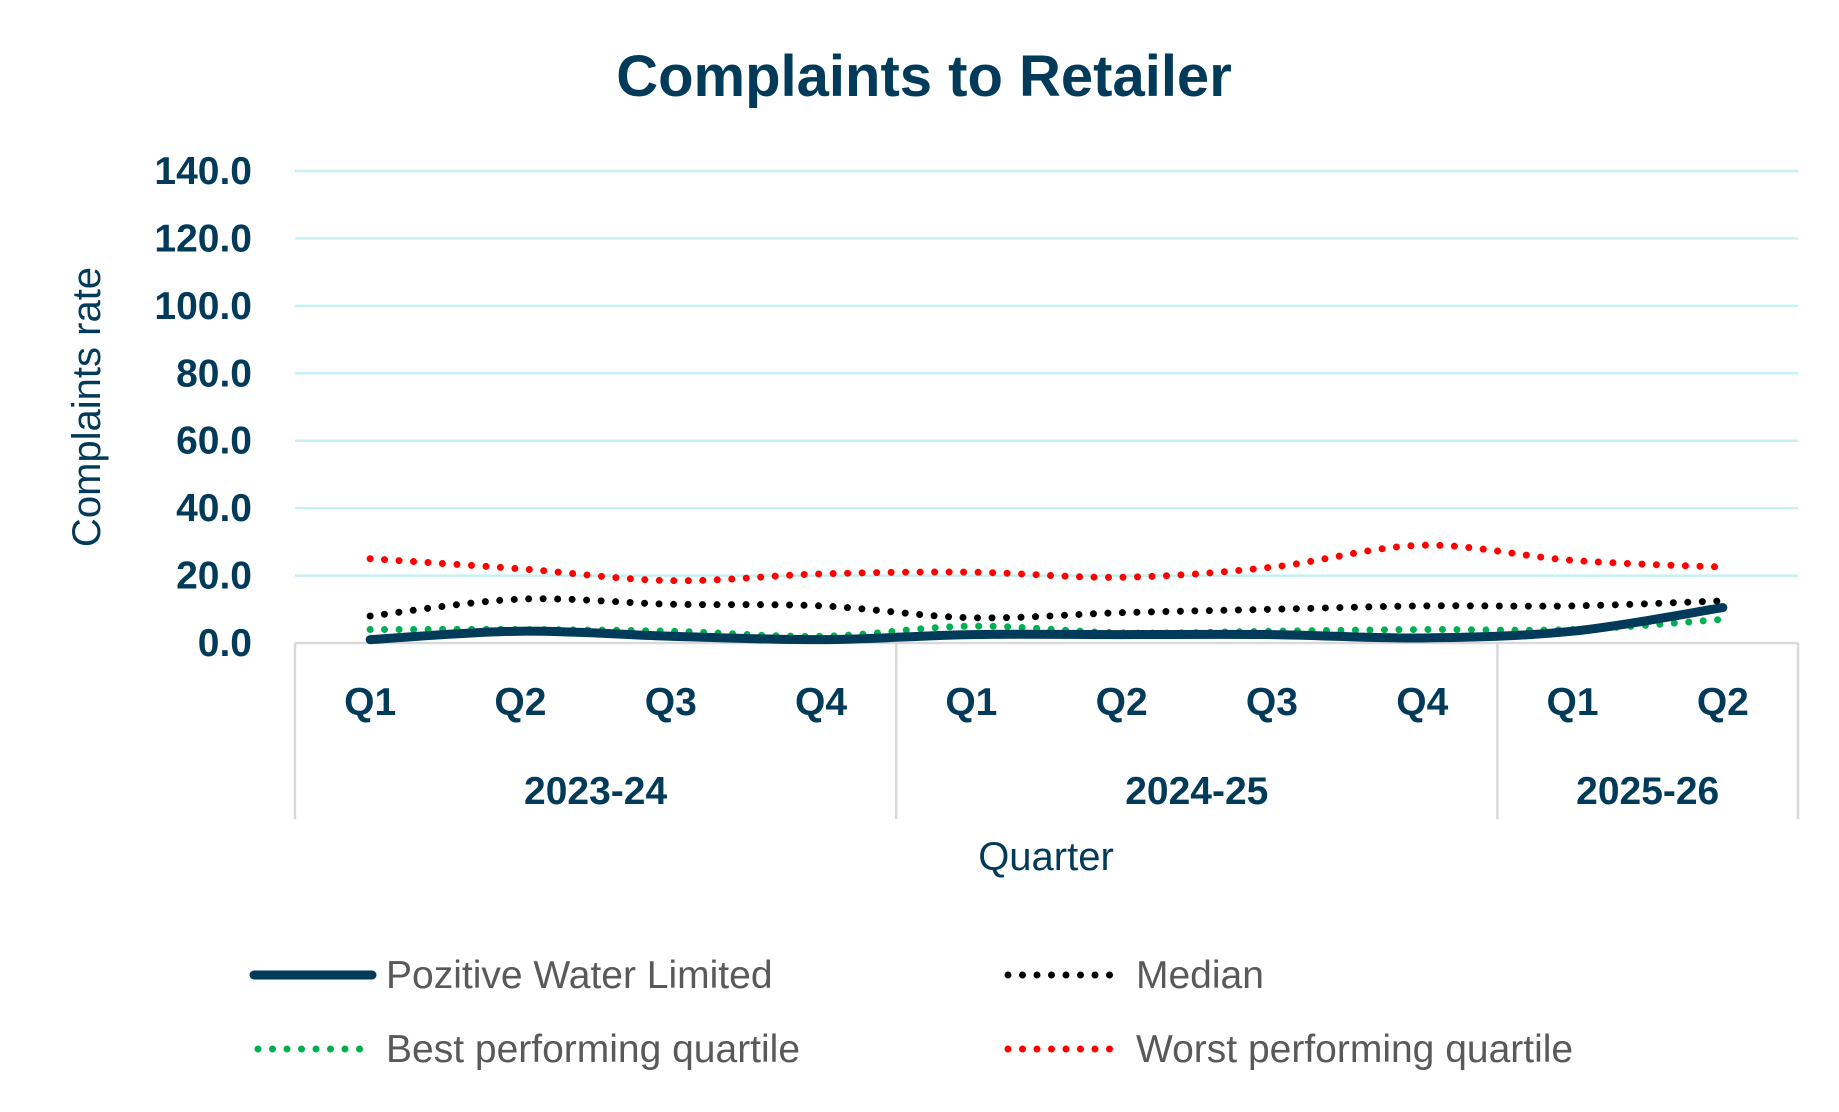 This screenshot has width=1839, height=1112. I want to click on series-line-pozitive-water-limited, so click(1046, 624).